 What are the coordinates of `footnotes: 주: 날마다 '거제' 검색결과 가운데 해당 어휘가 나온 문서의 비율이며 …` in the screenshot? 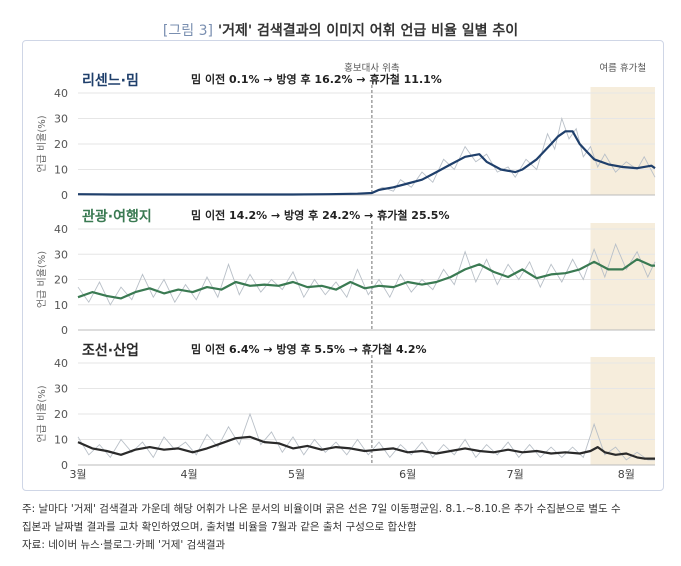 It's located at (347, 527).